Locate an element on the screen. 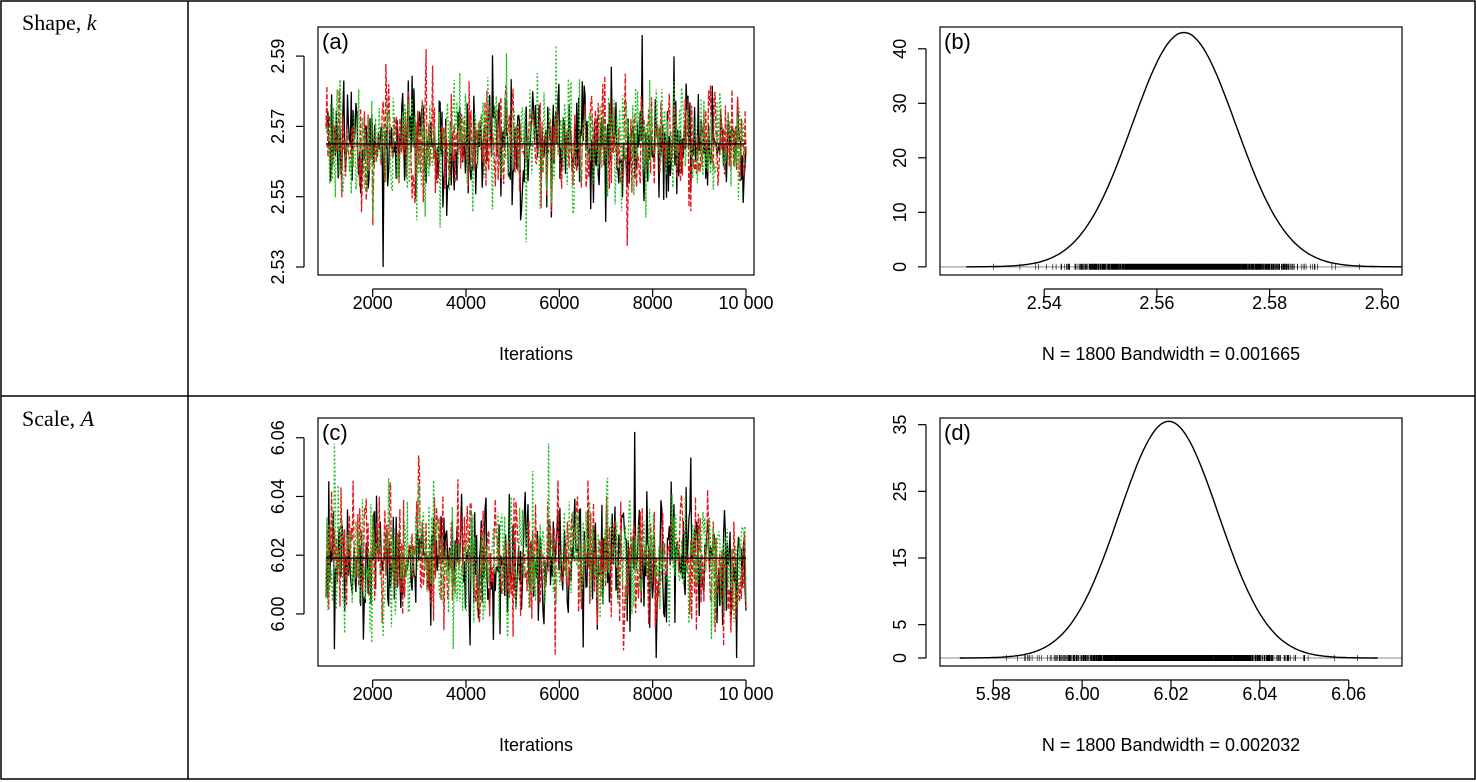  x-tick-label: 6.00 is located at coordinates (1082, 694).